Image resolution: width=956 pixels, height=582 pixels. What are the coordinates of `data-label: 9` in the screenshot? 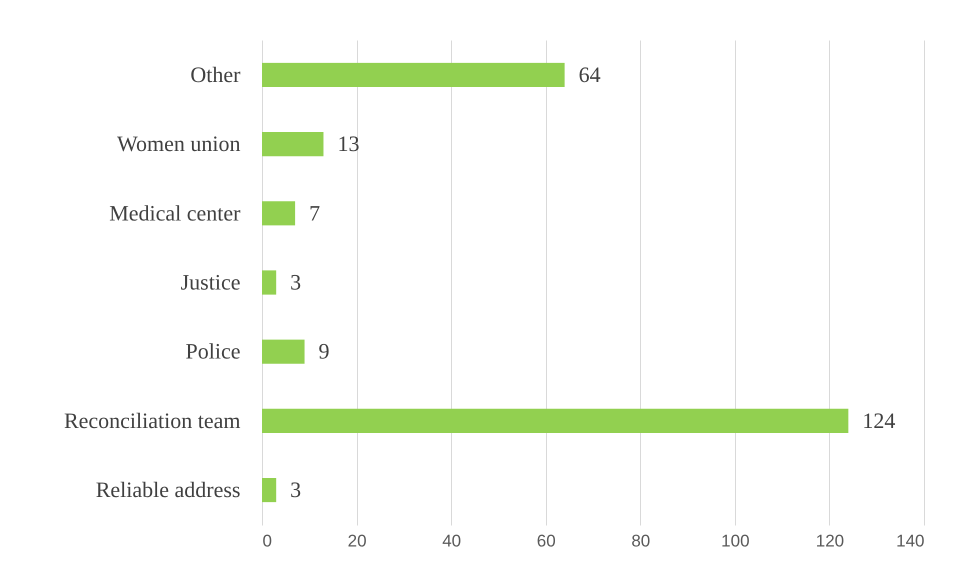 It's located at (324, 351).